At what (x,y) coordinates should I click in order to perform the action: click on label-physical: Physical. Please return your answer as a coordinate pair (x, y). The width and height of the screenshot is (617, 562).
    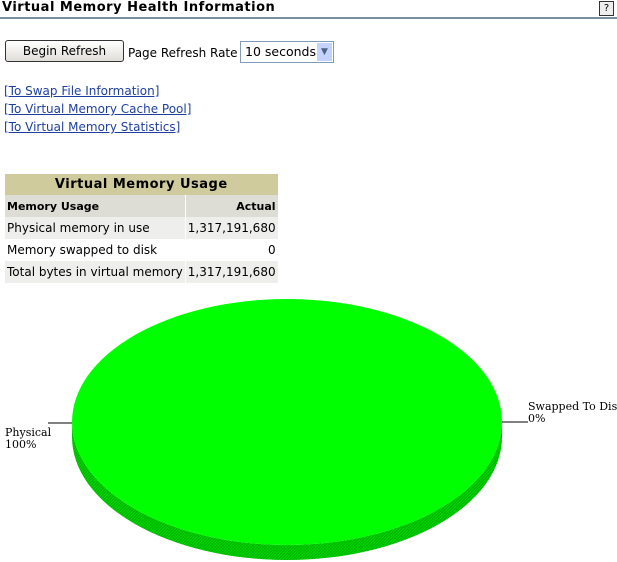
    Looking at the image, I should click on (28, 432).